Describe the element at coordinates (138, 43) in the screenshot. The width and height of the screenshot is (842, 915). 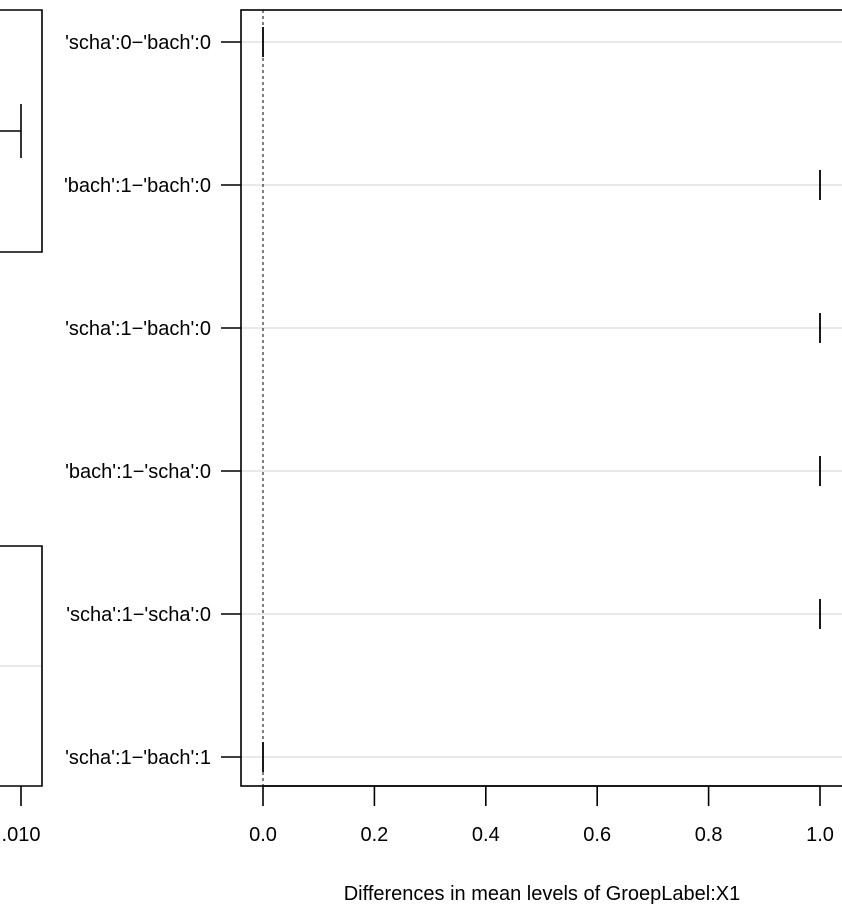
I see `y-tick-label: 'scha':0−'bach':0` at that location.